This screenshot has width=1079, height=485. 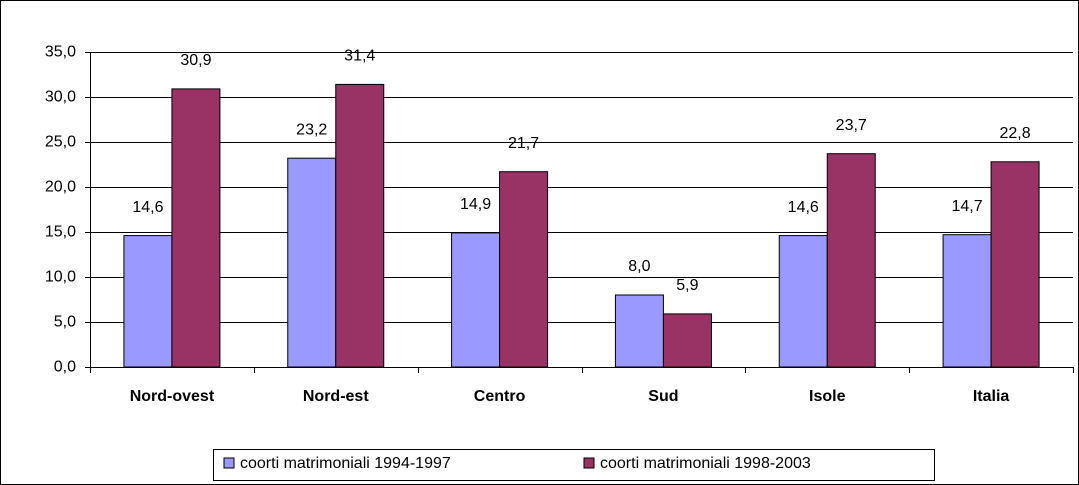 What do you see at coordinates (60, 187) in the screenshot?
I see `y-tick-label: 20,0` at bounding box center [60, 187].